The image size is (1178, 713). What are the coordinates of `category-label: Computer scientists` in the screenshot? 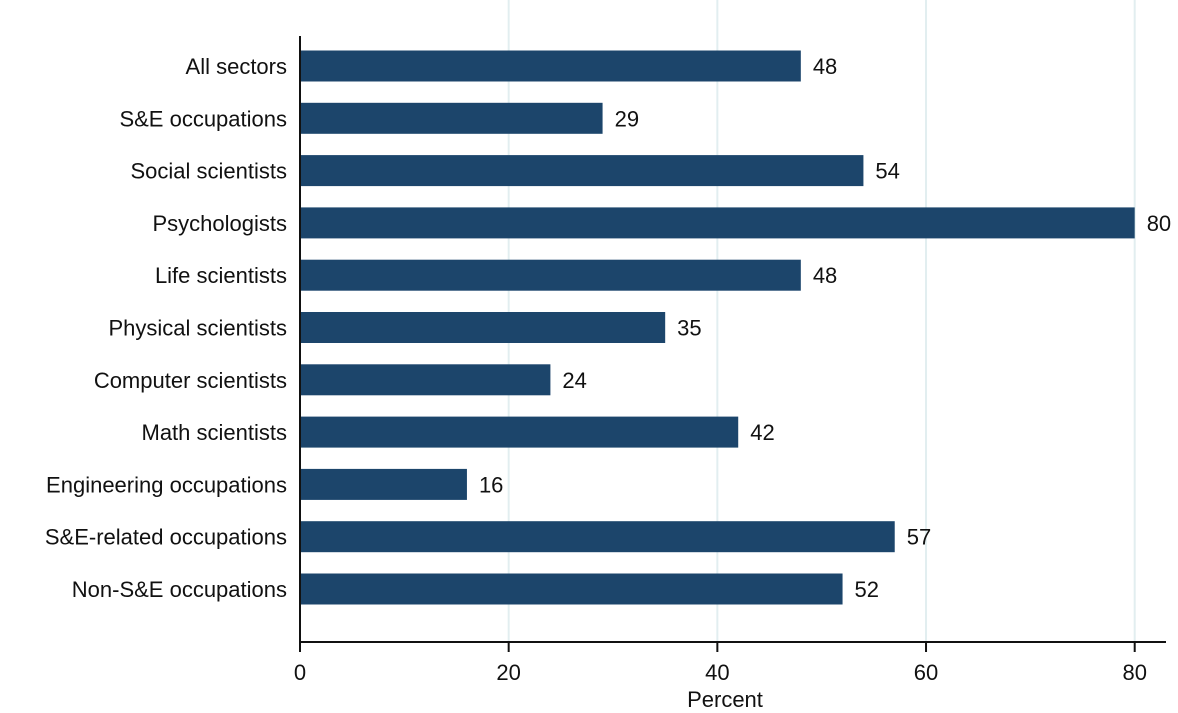 It's located at (190, 380).